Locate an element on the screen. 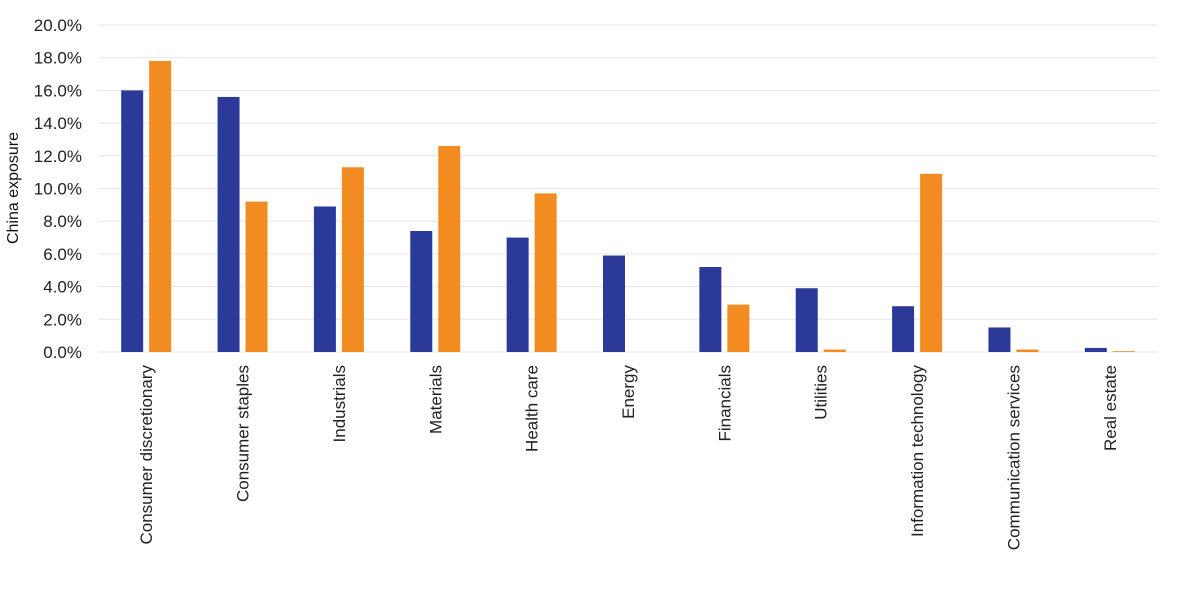  y-tick-label: 4.0% is located at coordinates (62, 287).